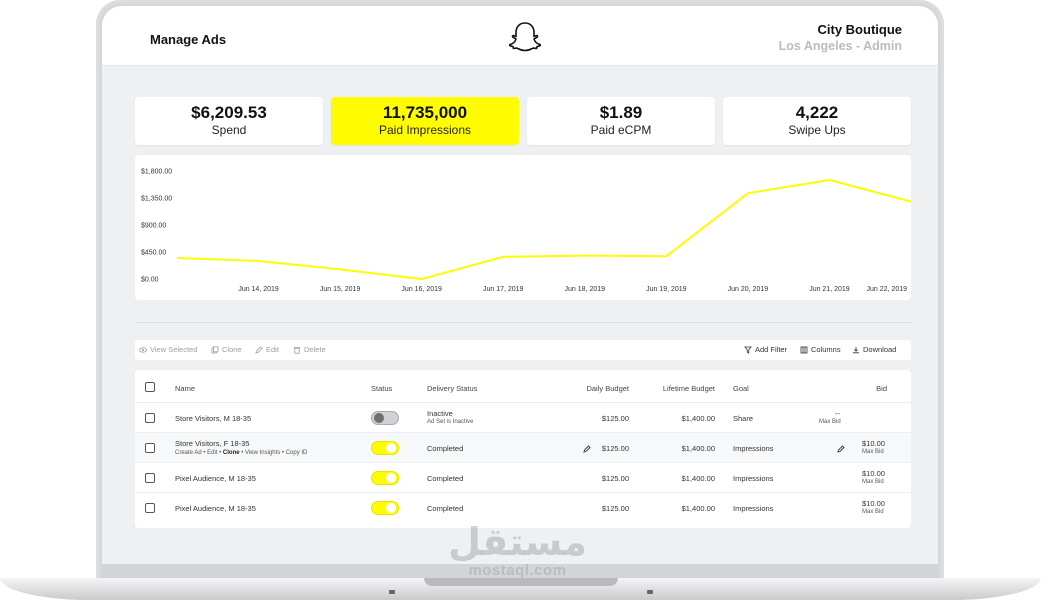 This screenshot has width=1041, height=600. What do you see at coordinates (520, 589) in the screenshot?
I see `laptop-base` at bounding box center [520, 589].